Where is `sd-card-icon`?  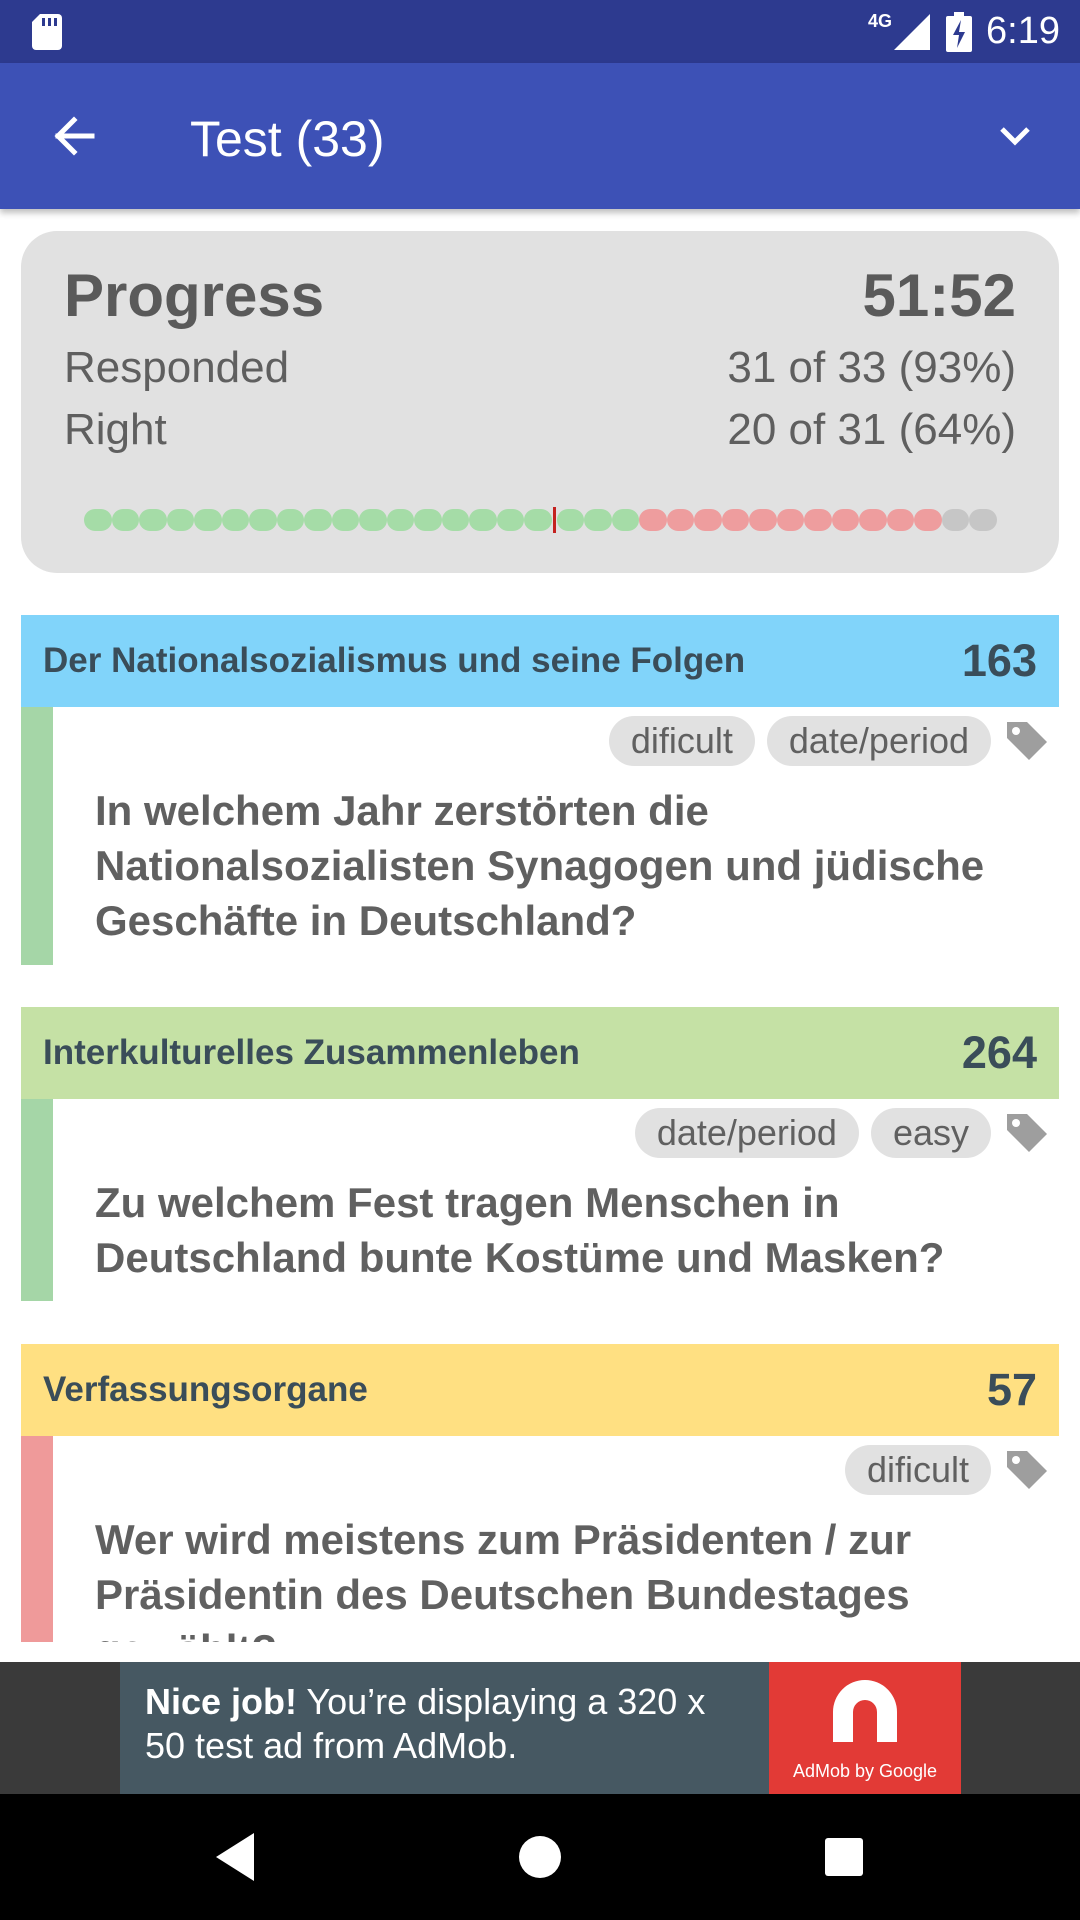 sd-card-icon is located at coordinates (47, 32).